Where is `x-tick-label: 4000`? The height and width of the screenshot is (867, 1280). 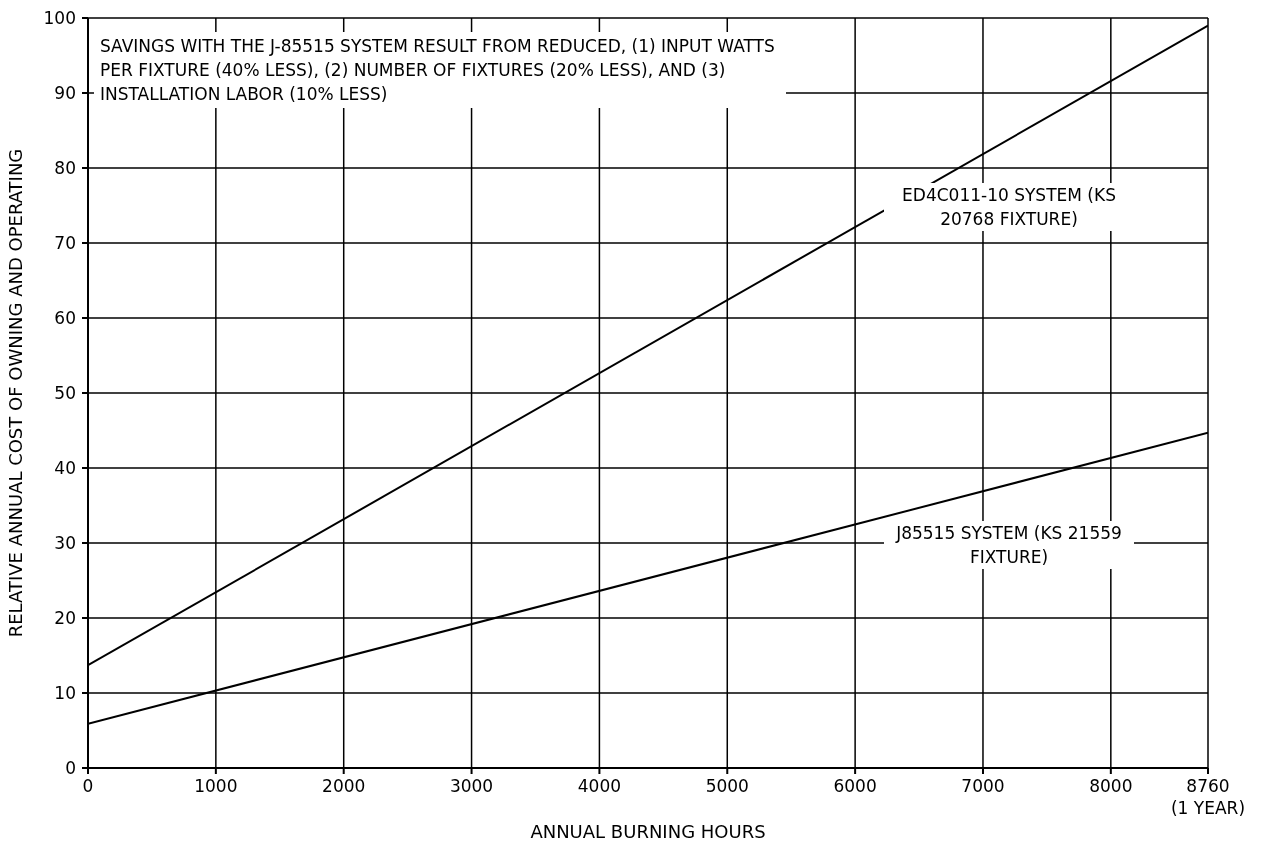
x-tick-label: 4000 is located at coordinates (599, 786).